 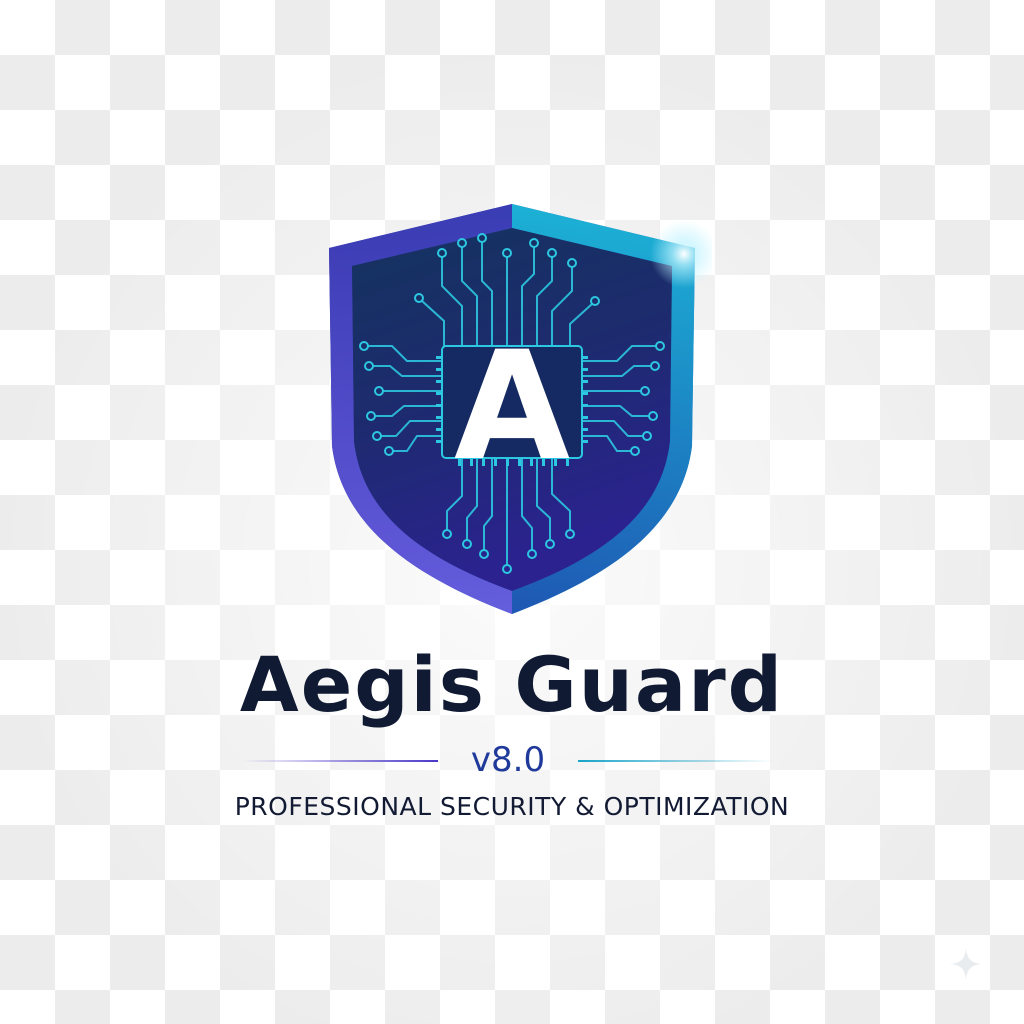 What do you see at coordinates (512, 806) in the screenshot?
I see `tagline: PROFESSIONAL SECURITY & OPTIMIZATION` at bounding box center [512, 806].